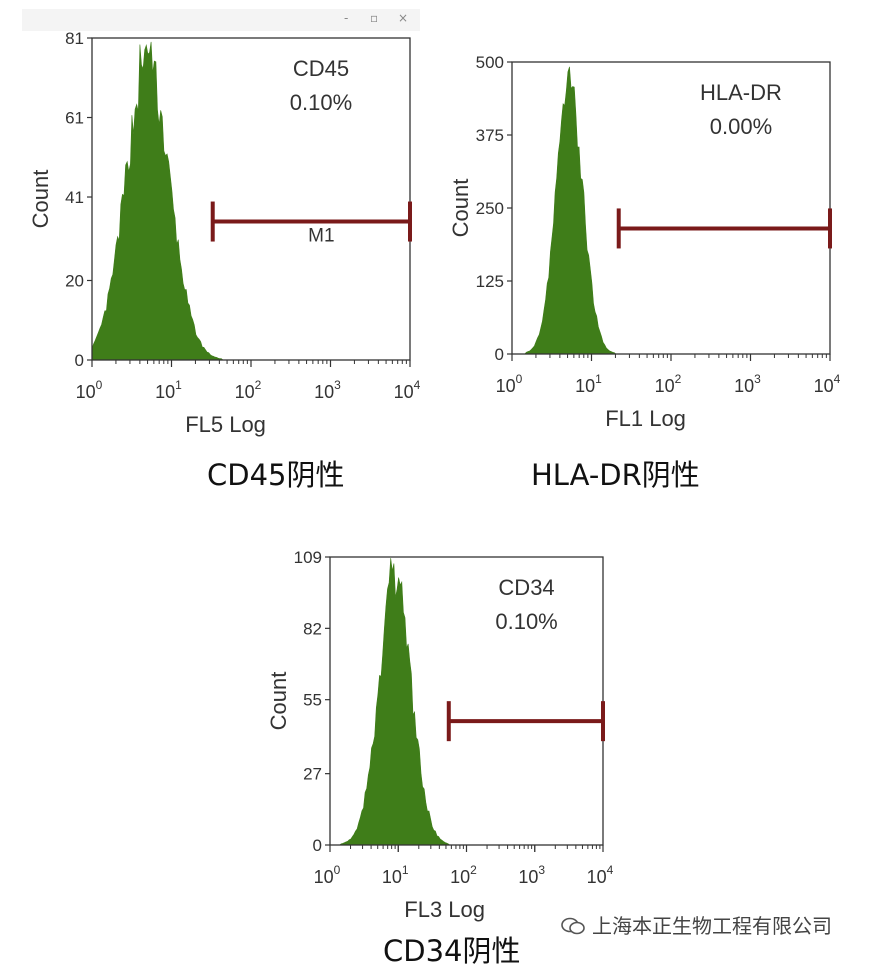  What do you see at coordinates (312, 700) in the screenshot?
I see `y-tick-label: 55` at bounding box center [312, 700].